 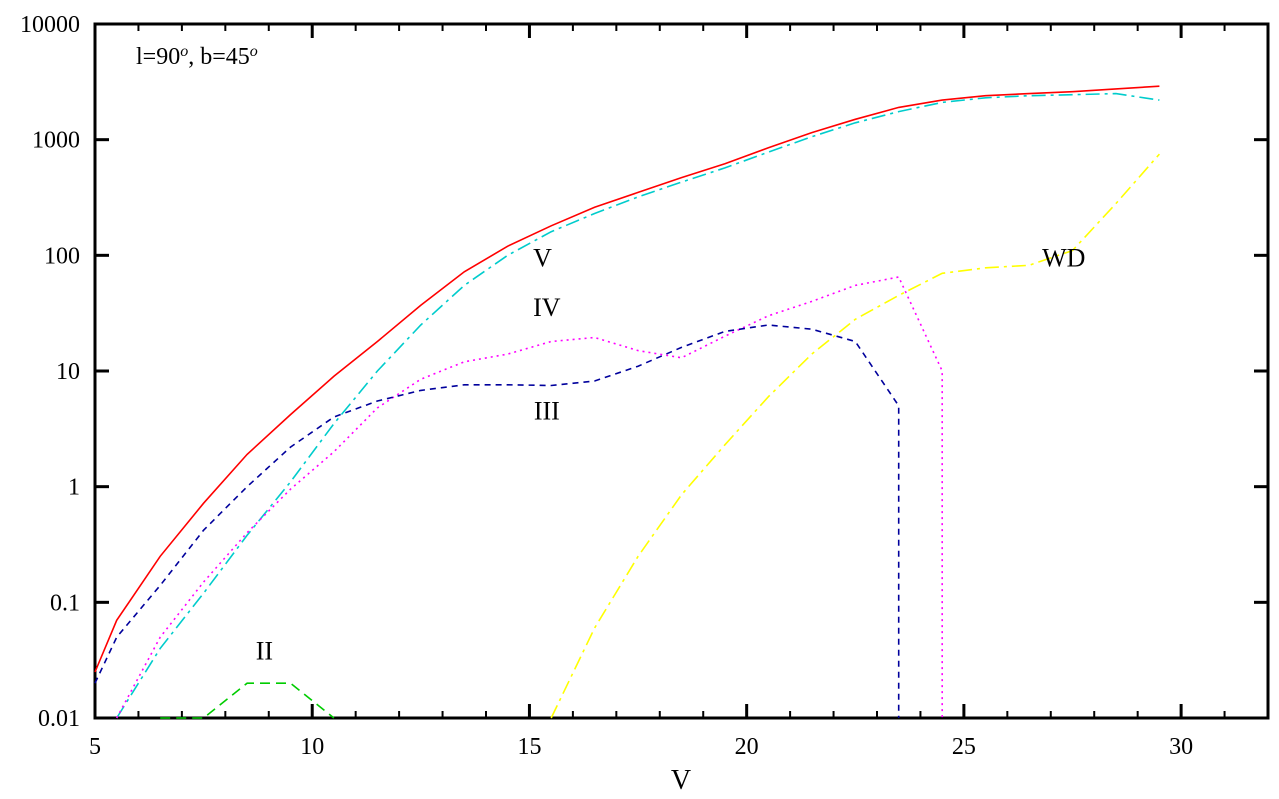 What do you see at coordinates (50, 25) in the screenshot?
I see `y-tick-label: 10000` at bounding box center [50, 25].